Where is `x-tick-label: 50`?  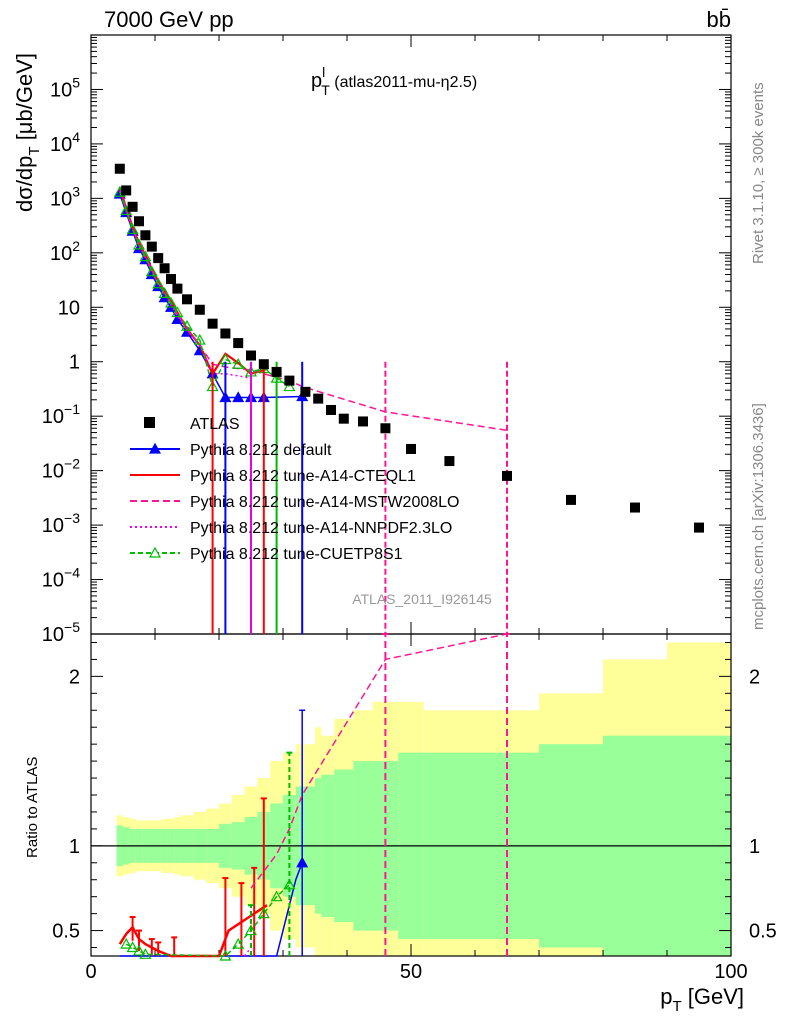 x-tick-label: 50 is located at coordinates (411, 972).